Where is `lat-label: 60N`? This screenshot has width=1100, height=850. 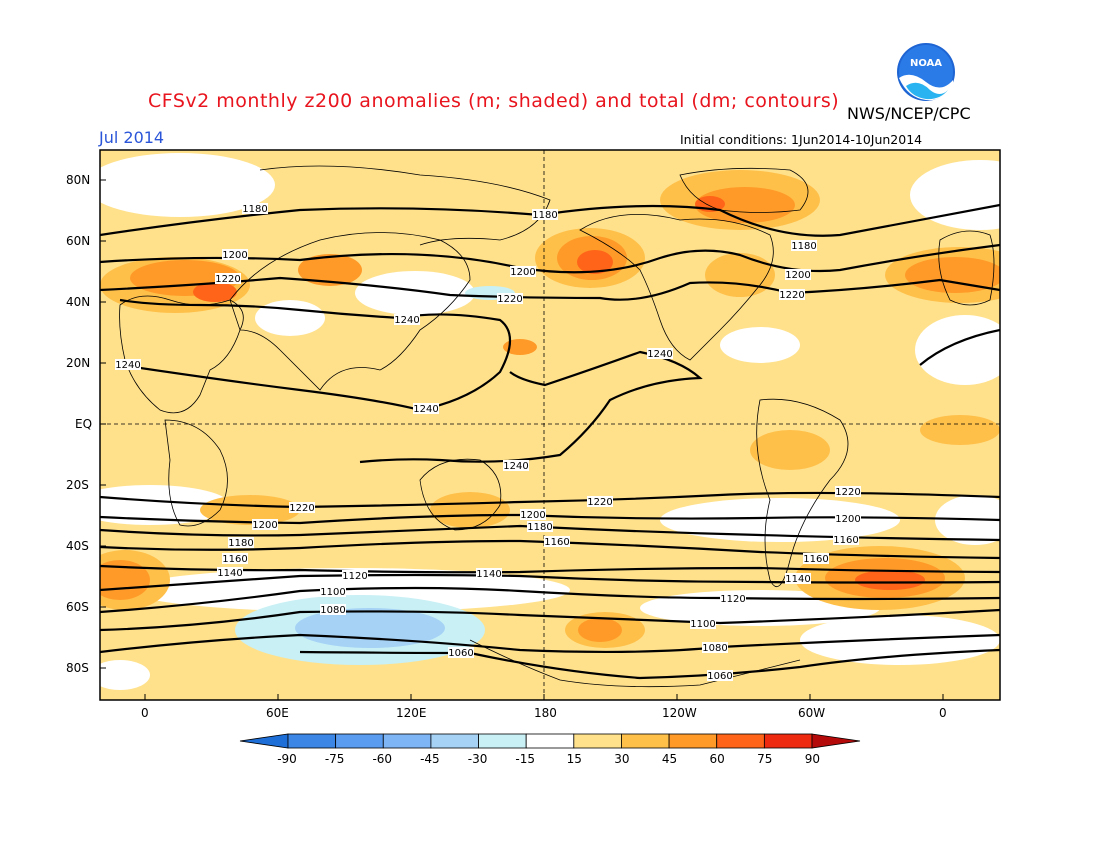
lat-label: 60N is located at coordinates (78, 241).